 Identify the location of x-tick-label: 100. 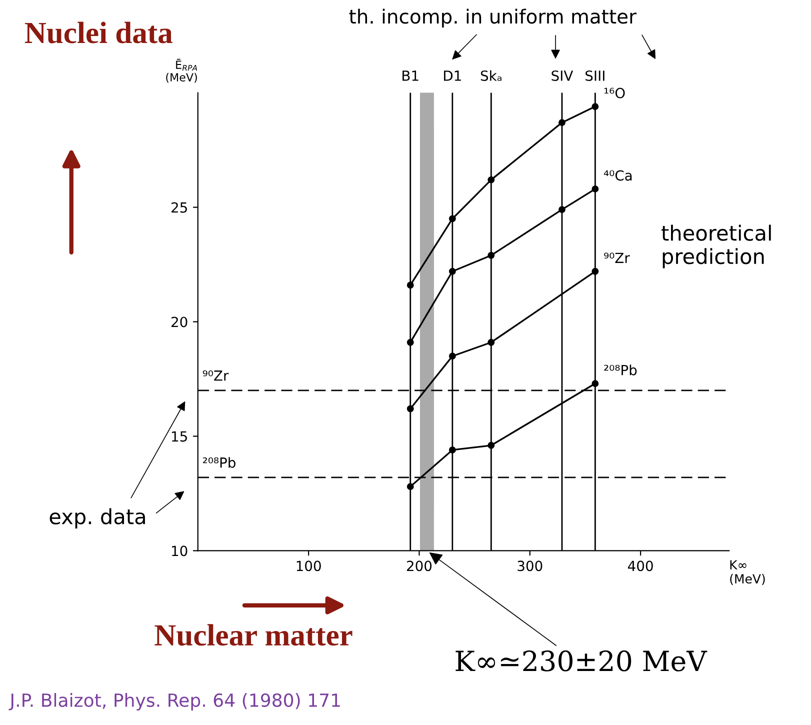
(308, 566).